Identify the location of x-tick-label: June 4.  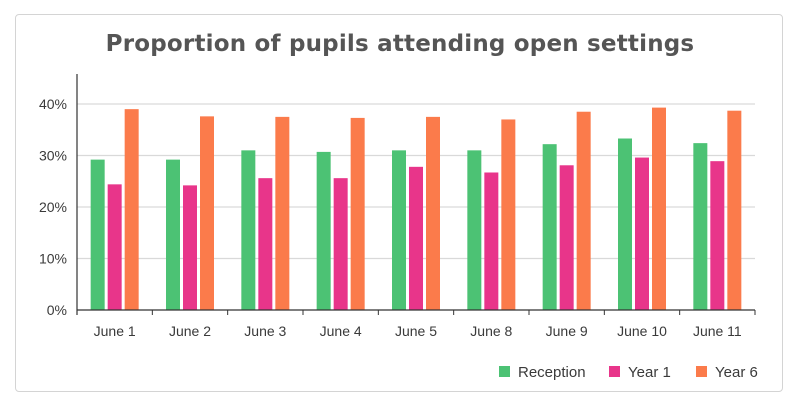
(341, 331).